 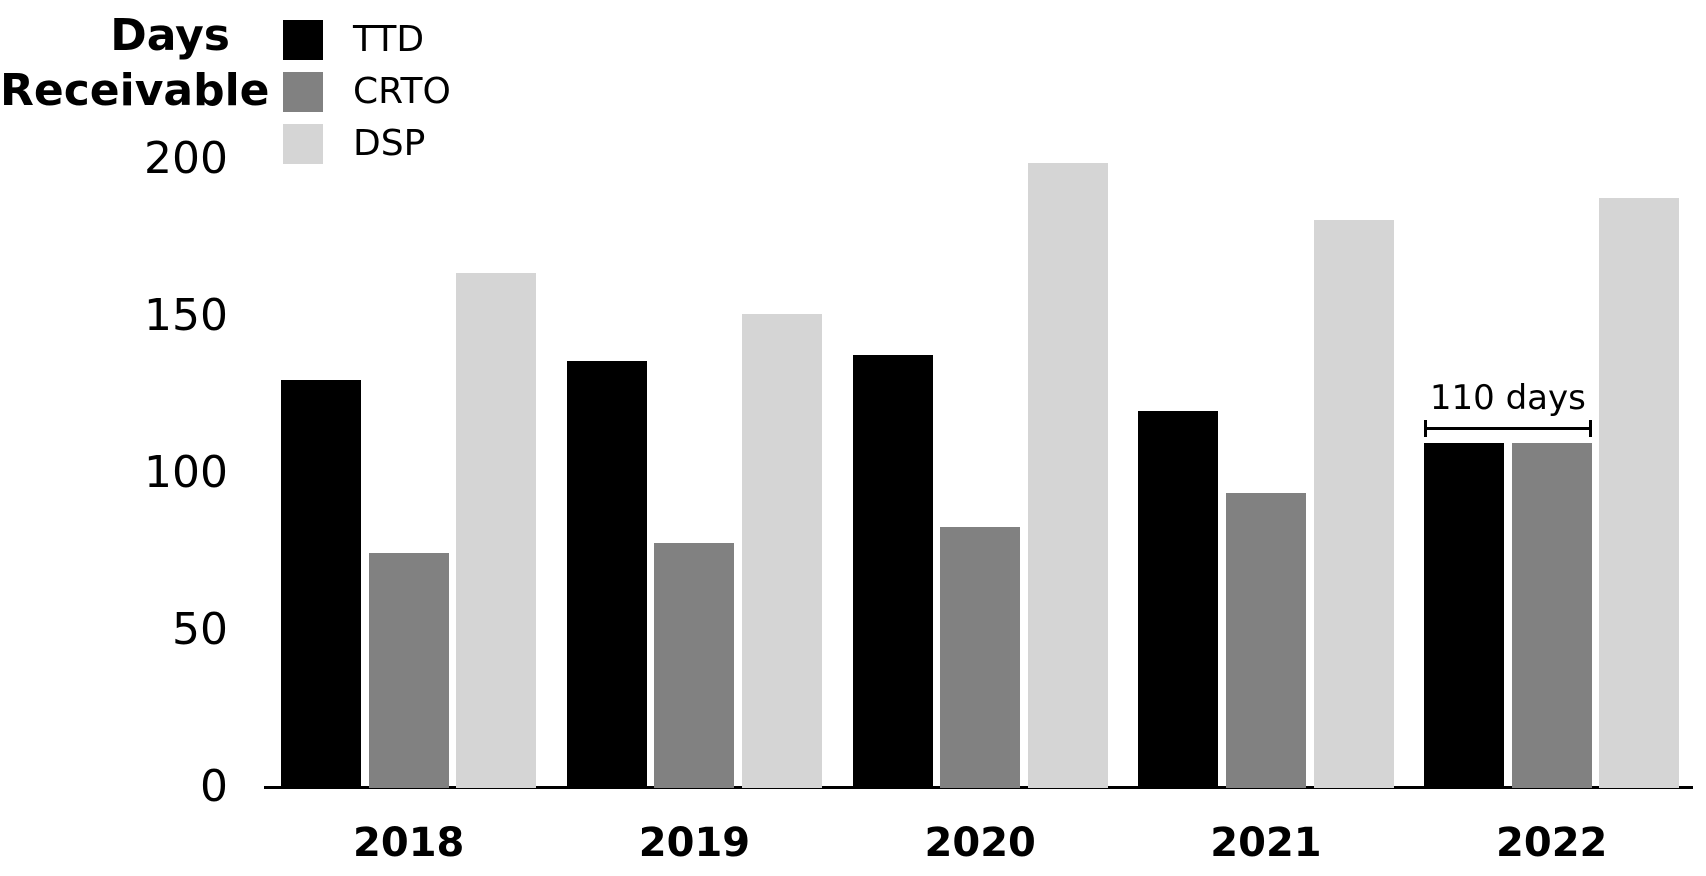 I want to click on bar-crto-2022, so click(x=1551, y=615).